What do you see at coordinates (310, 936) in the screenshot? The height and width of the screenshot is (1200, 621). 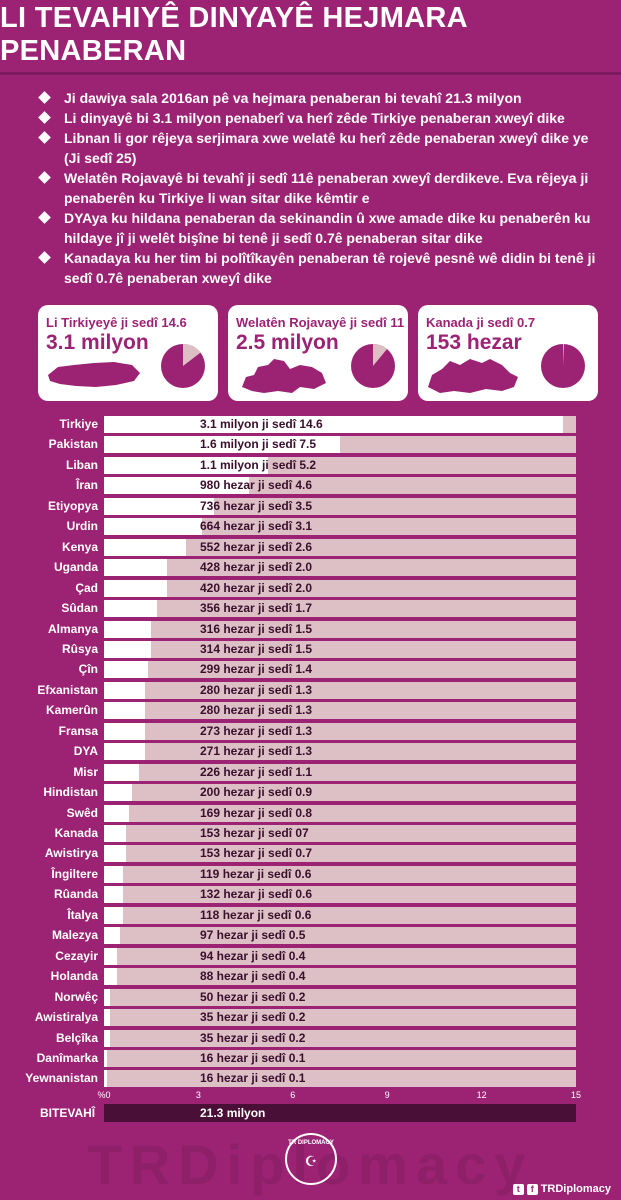 I see `bar-row: Malezya 97 hezar ji sedî 0.5` at bounding box center [310, 936].